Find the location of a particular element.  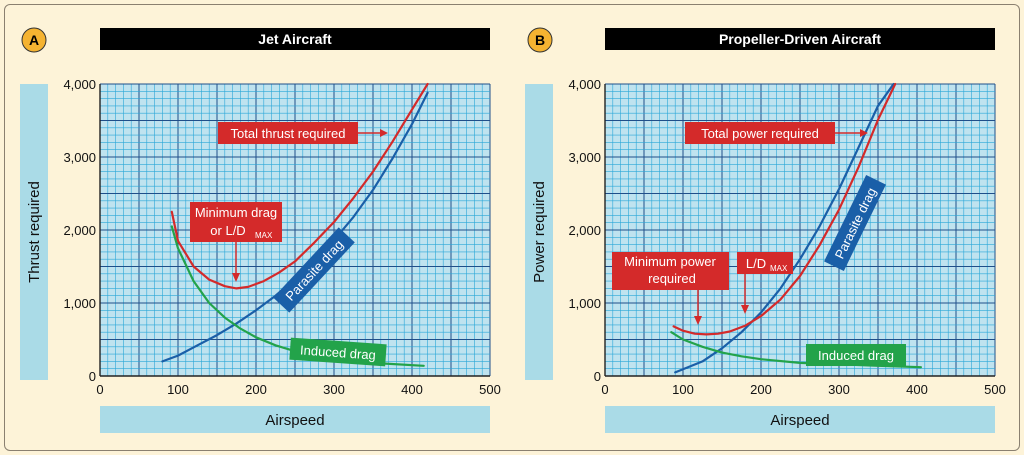

annotation-line1: Minimum drag is located at coordinates (236, 212).